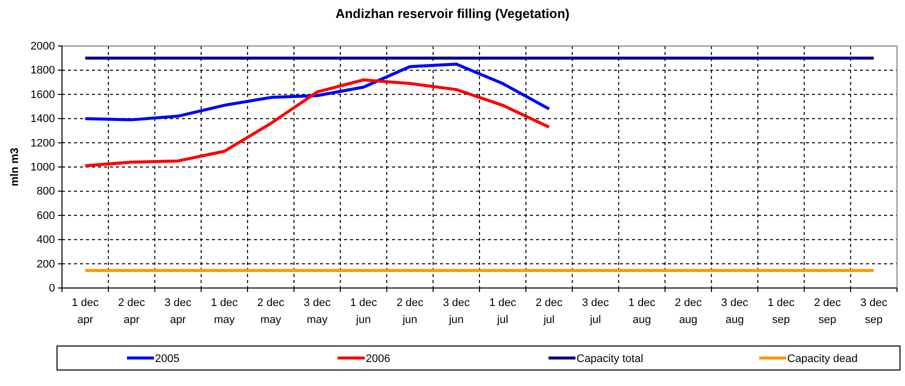  What do you see at coordinates (318, 311) in the screenshot?
I see `x-tick-label: 3 dec may` at bounding box center [318, 311].